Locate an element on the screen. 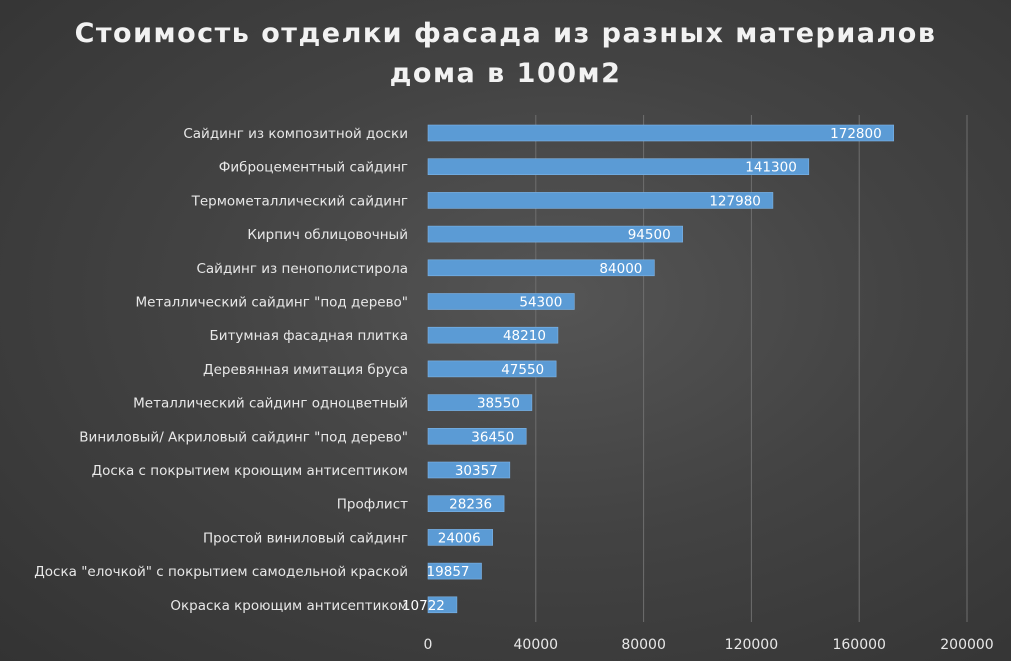  data-label-10: 30357 is located at coordinates (476, 471).